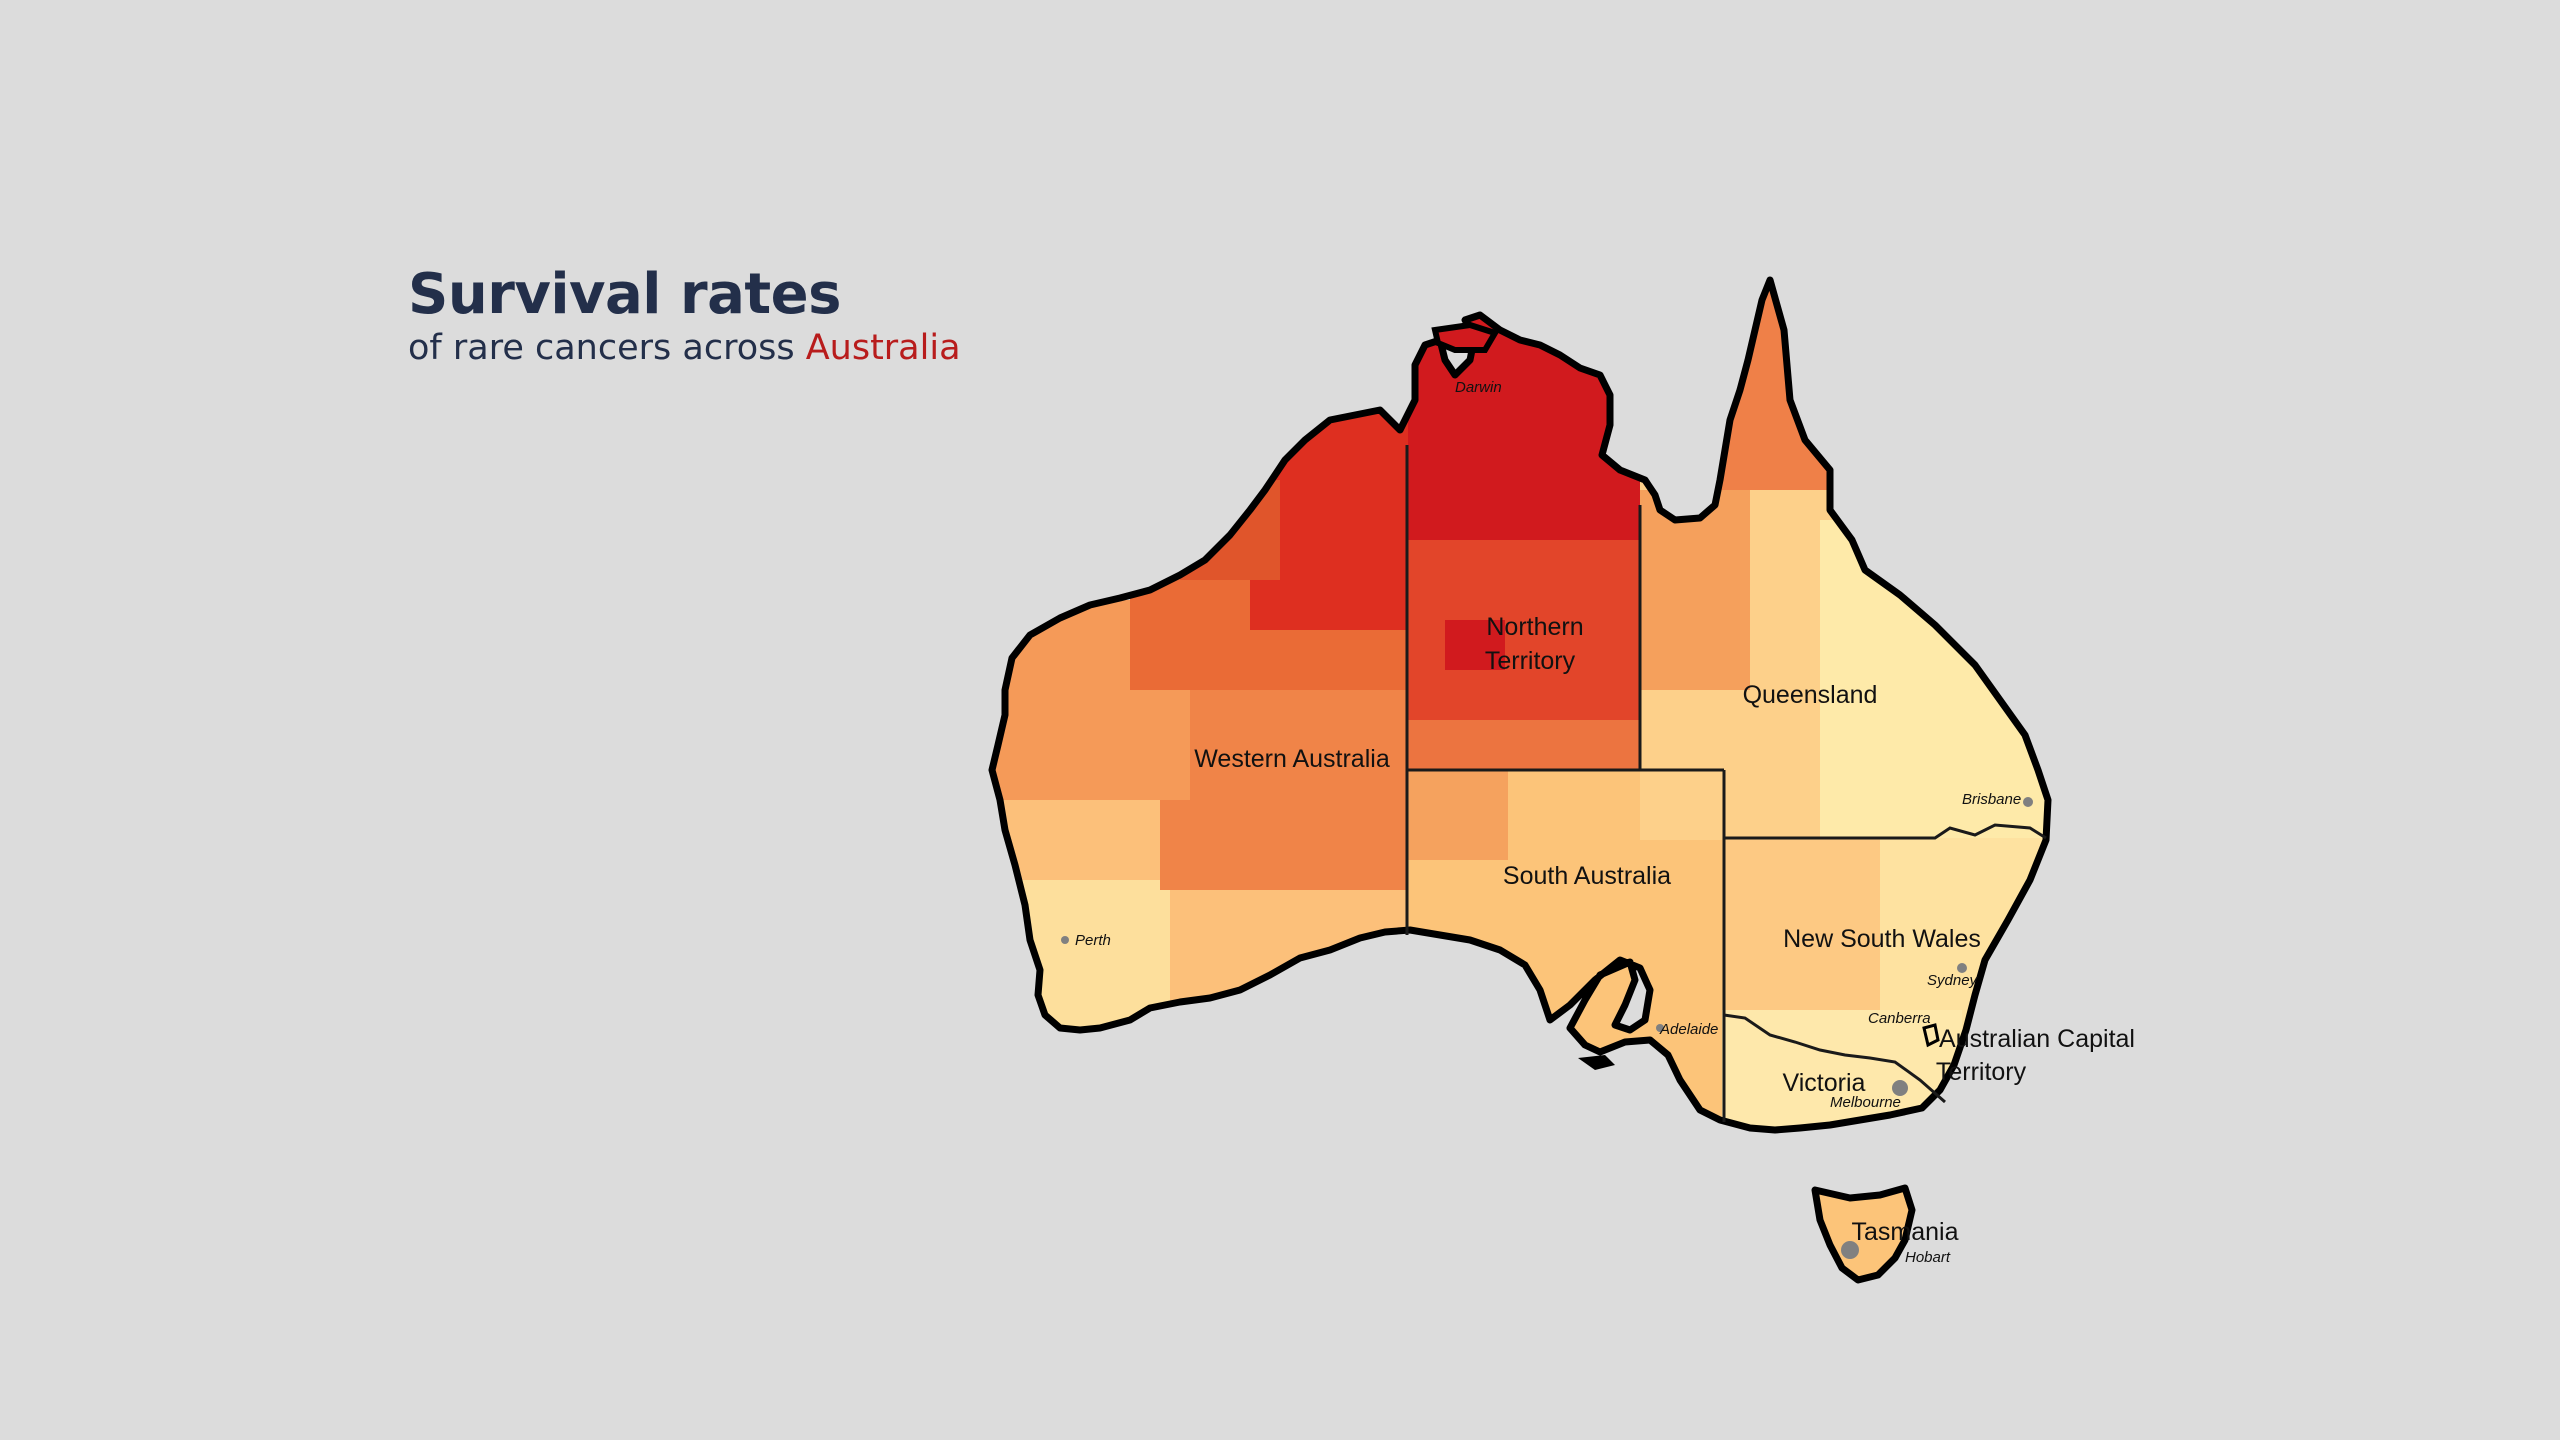 The image size is (2560, 1440). What do you see at coordinates (2028, 802) in the screenshot?
I see `brisbane-marker` at bounding box center [2028, 802].